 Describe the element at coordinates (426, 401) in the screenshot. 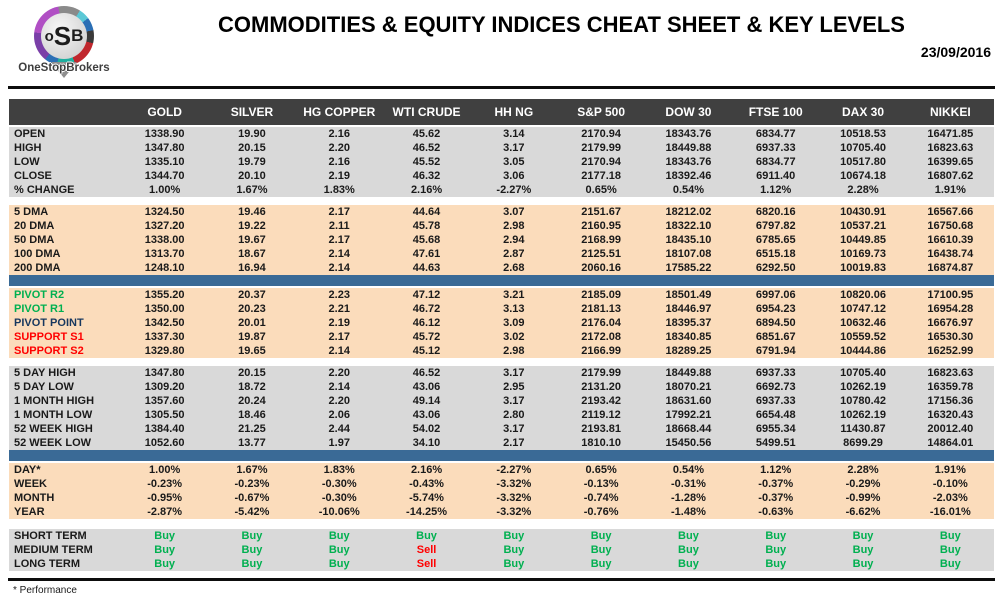

I see `cell: 49.14` at that location.